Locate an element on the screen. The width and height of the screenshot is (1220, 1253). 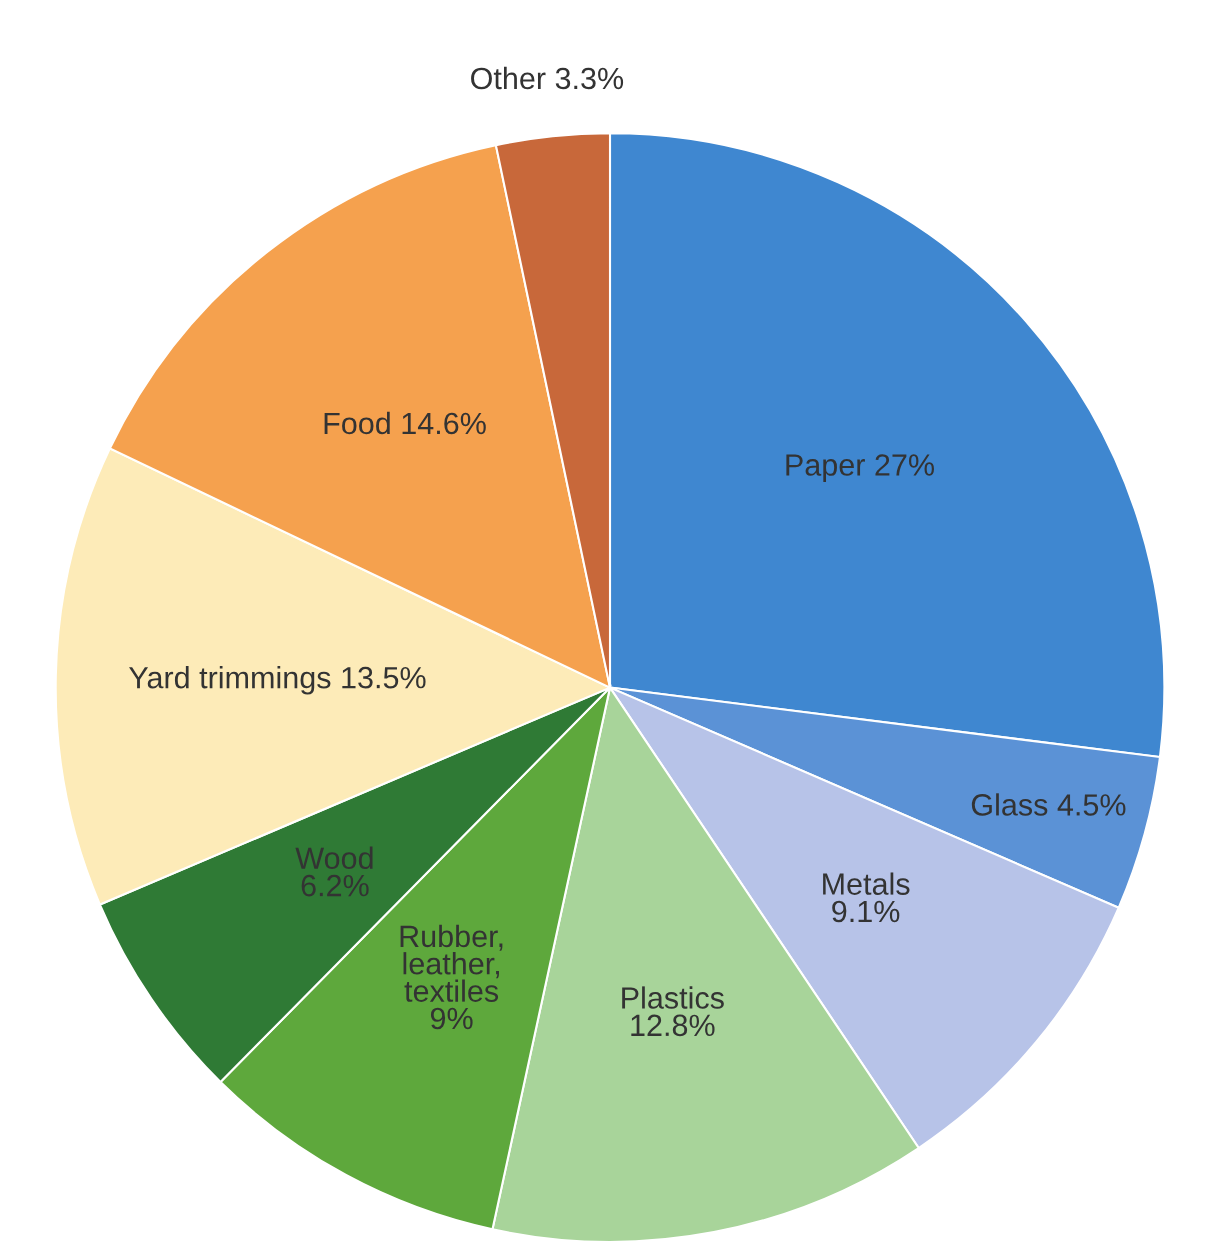
slice-label: Plastics is located at coordinates (673, 997).